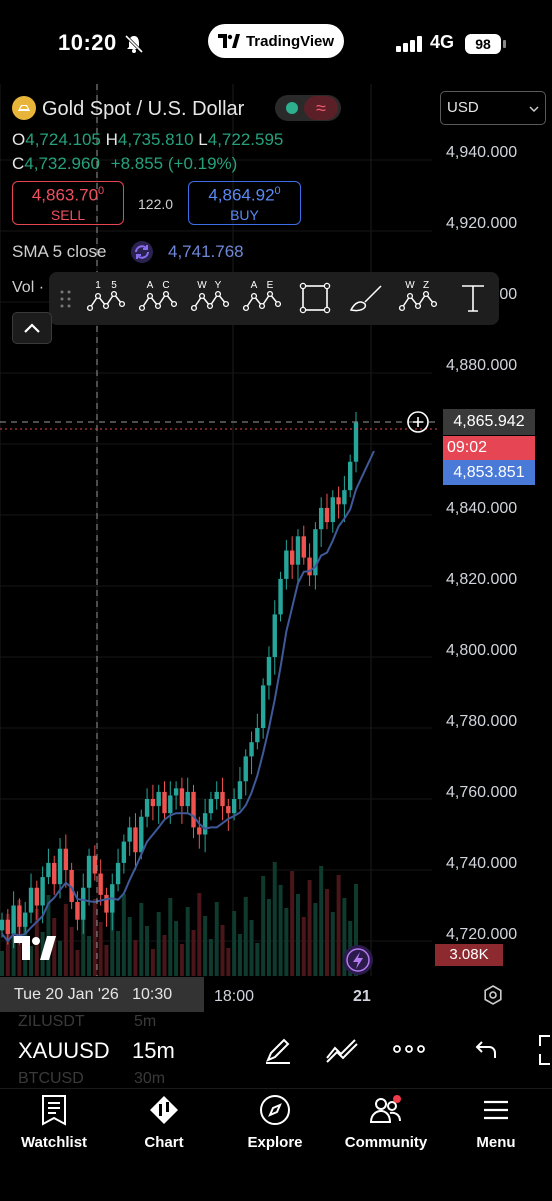 This screenshot has width=552, height=1201. I want to click on chart-settings-icon, so click(493, 995).